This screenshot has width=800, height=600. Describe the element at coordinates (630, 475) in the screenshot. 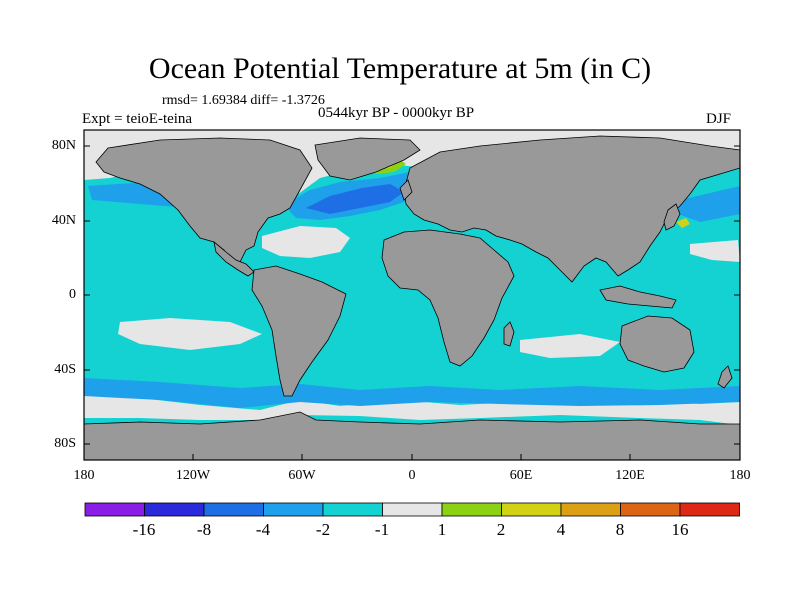

I see `lon-label-120e: 120E` at that location.